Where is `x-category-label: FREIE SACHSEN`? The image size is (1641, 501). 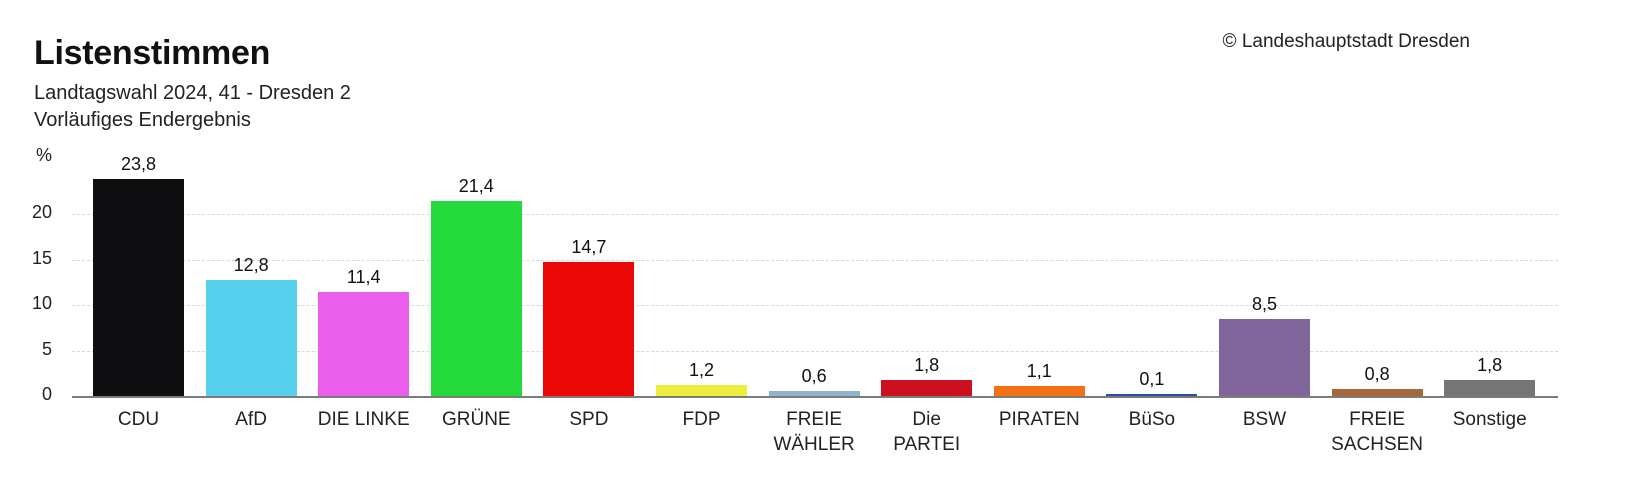 x-category-label: FREIE SACHSEN is located at coordinates (1377, 432).